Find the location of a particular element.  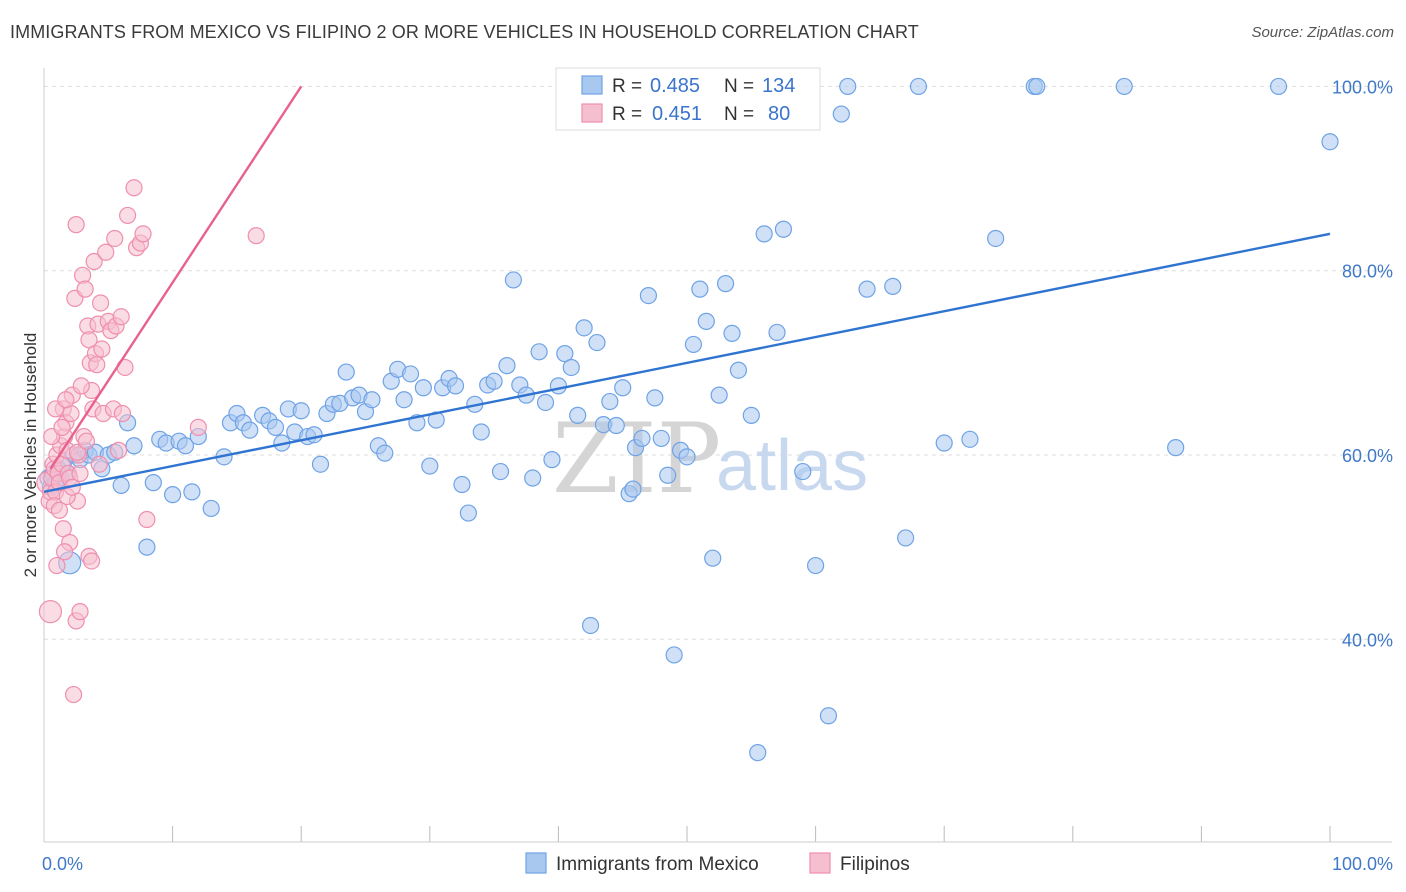

bottom-legend-label-filipinos: Filipinos is located at coordinates (875, 864).